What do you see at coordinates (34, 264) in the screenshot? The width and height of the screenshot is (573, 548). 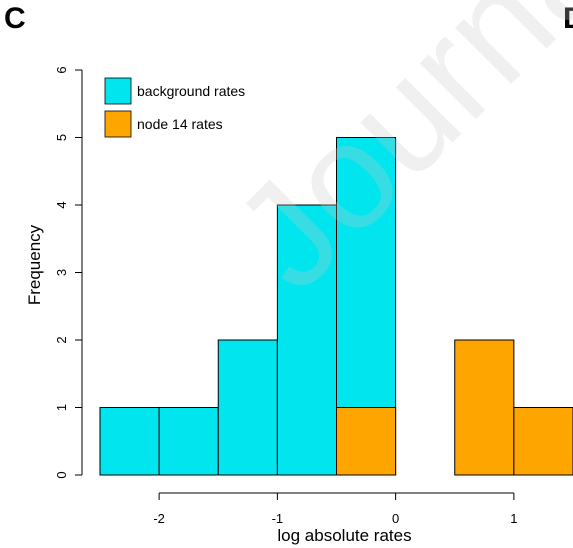 I see `y-axis-label: Frequency` at bounding box center [34, 264].